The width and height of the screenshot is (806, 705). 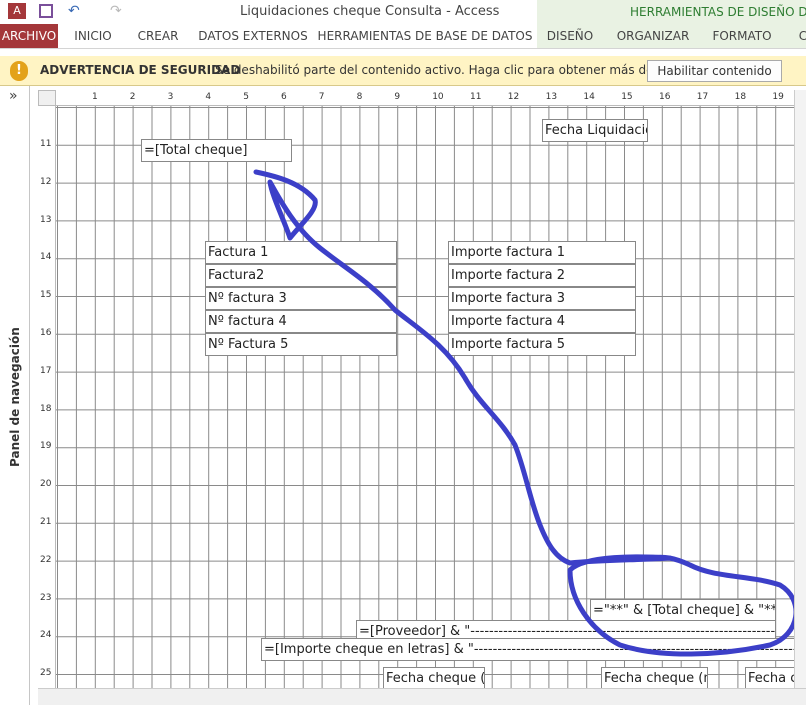 What do you see at coordinates (403, 52) in the screenshot?
I see `ribbon-divider` at bounding box center [403, 52].